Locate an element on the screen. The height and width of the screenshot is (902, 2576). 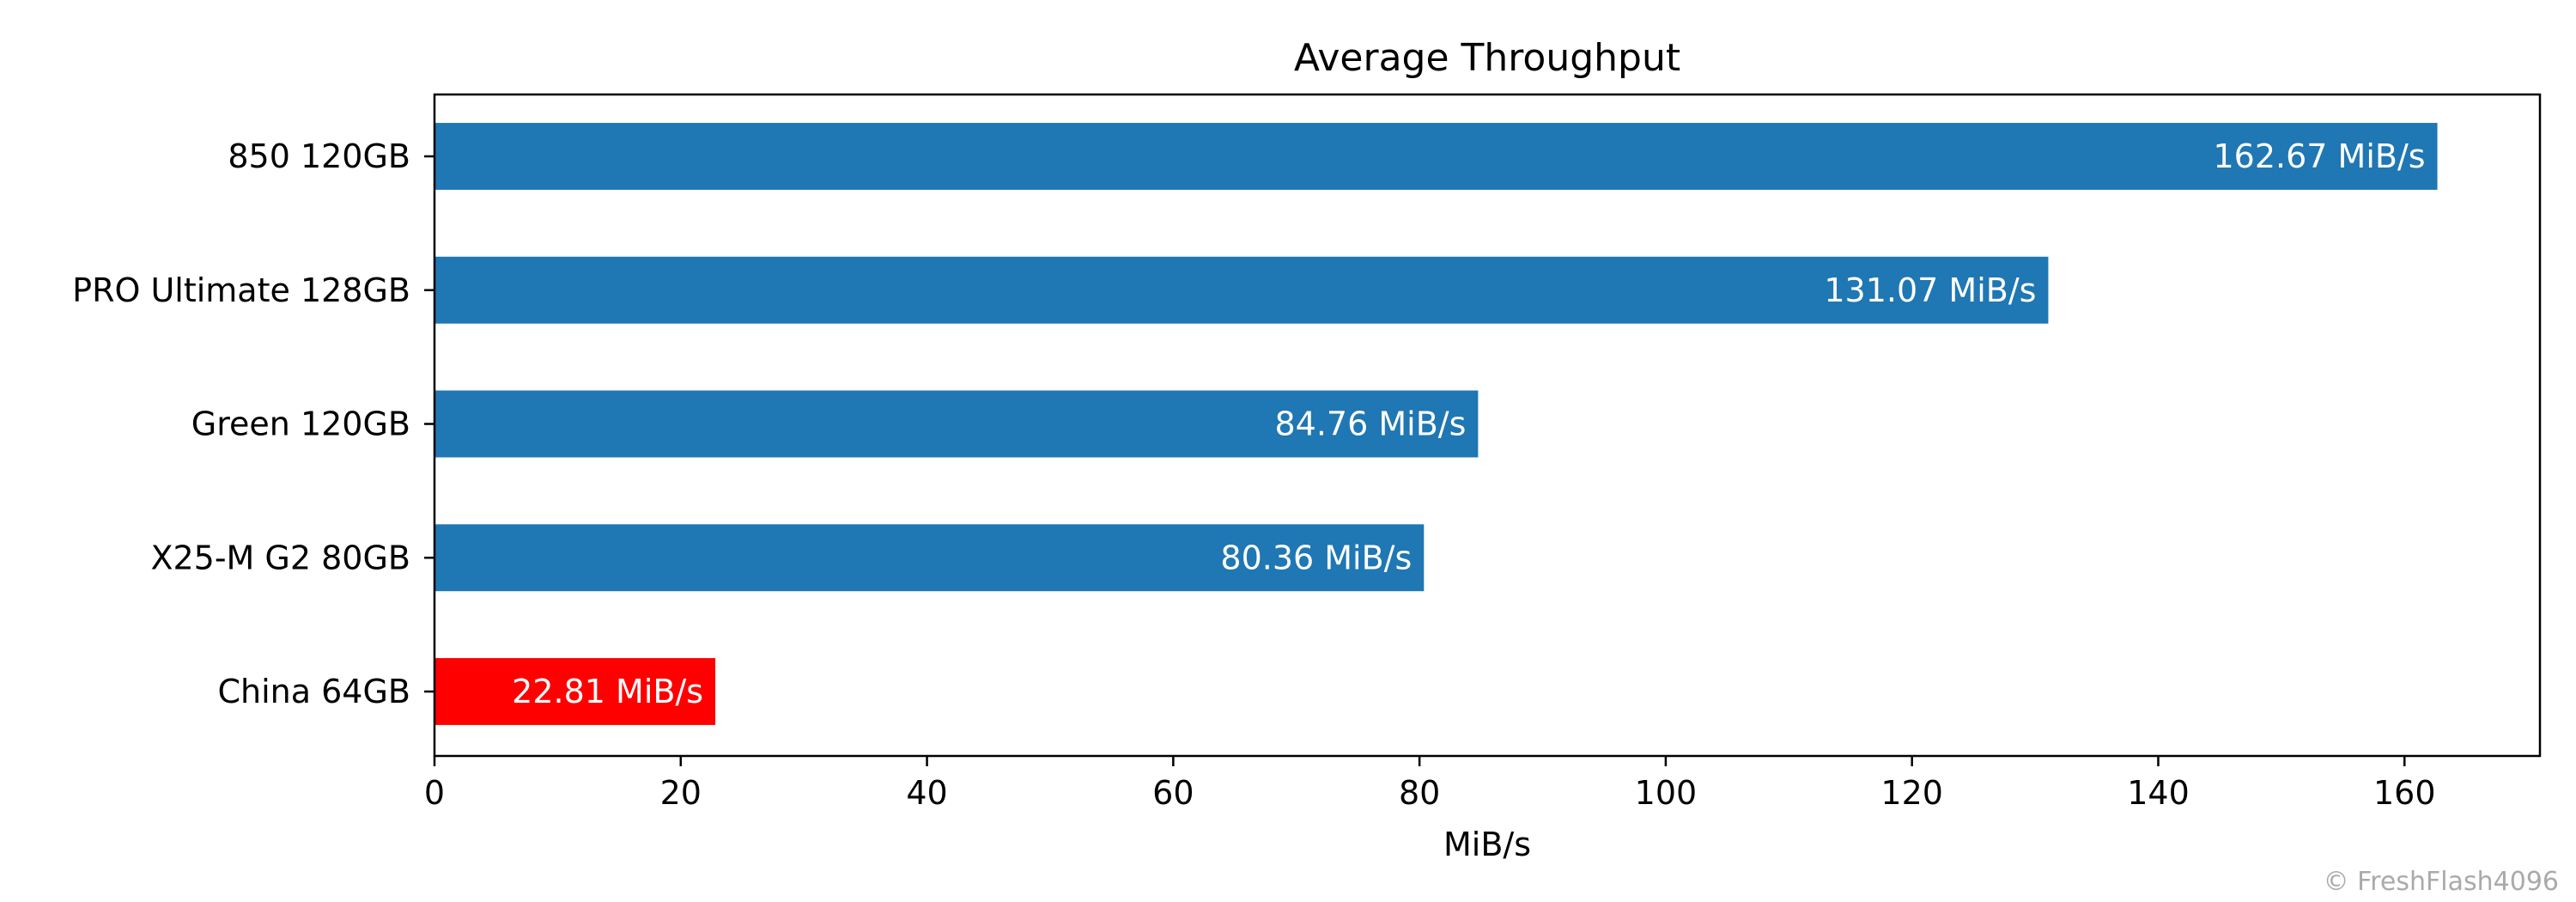
x-tick-label: 140 is located at coordinates (2158, 793).